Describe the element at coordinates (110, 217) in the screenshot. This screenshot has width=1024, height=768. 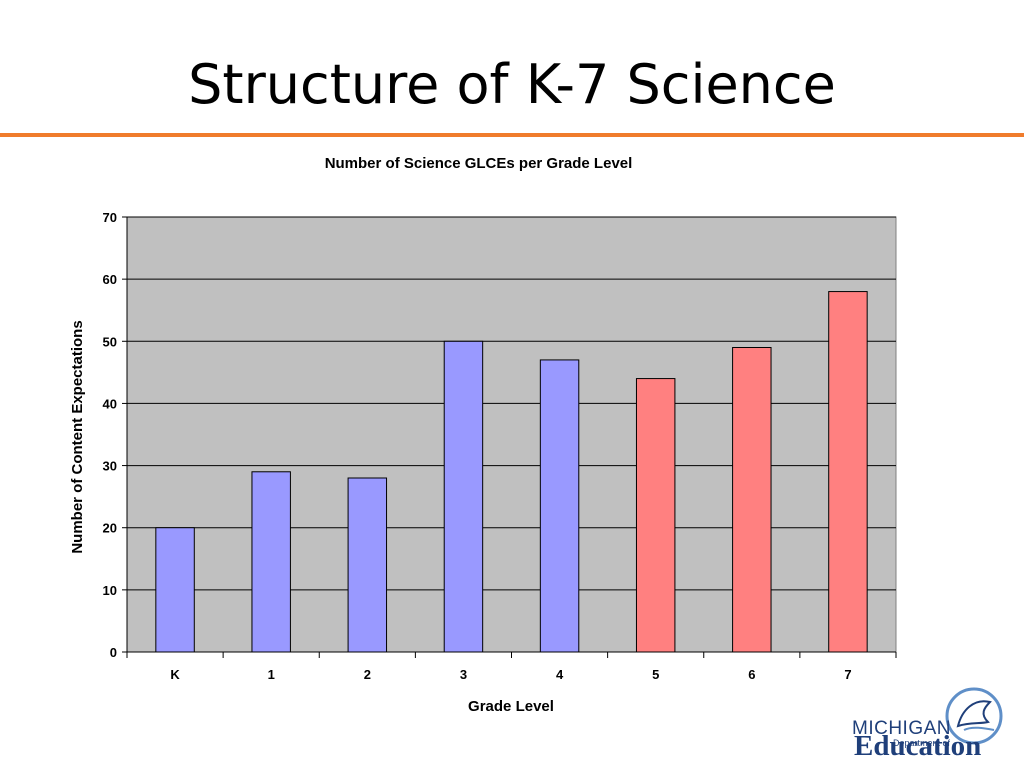
I see `y-tick-label: 70` at that location.